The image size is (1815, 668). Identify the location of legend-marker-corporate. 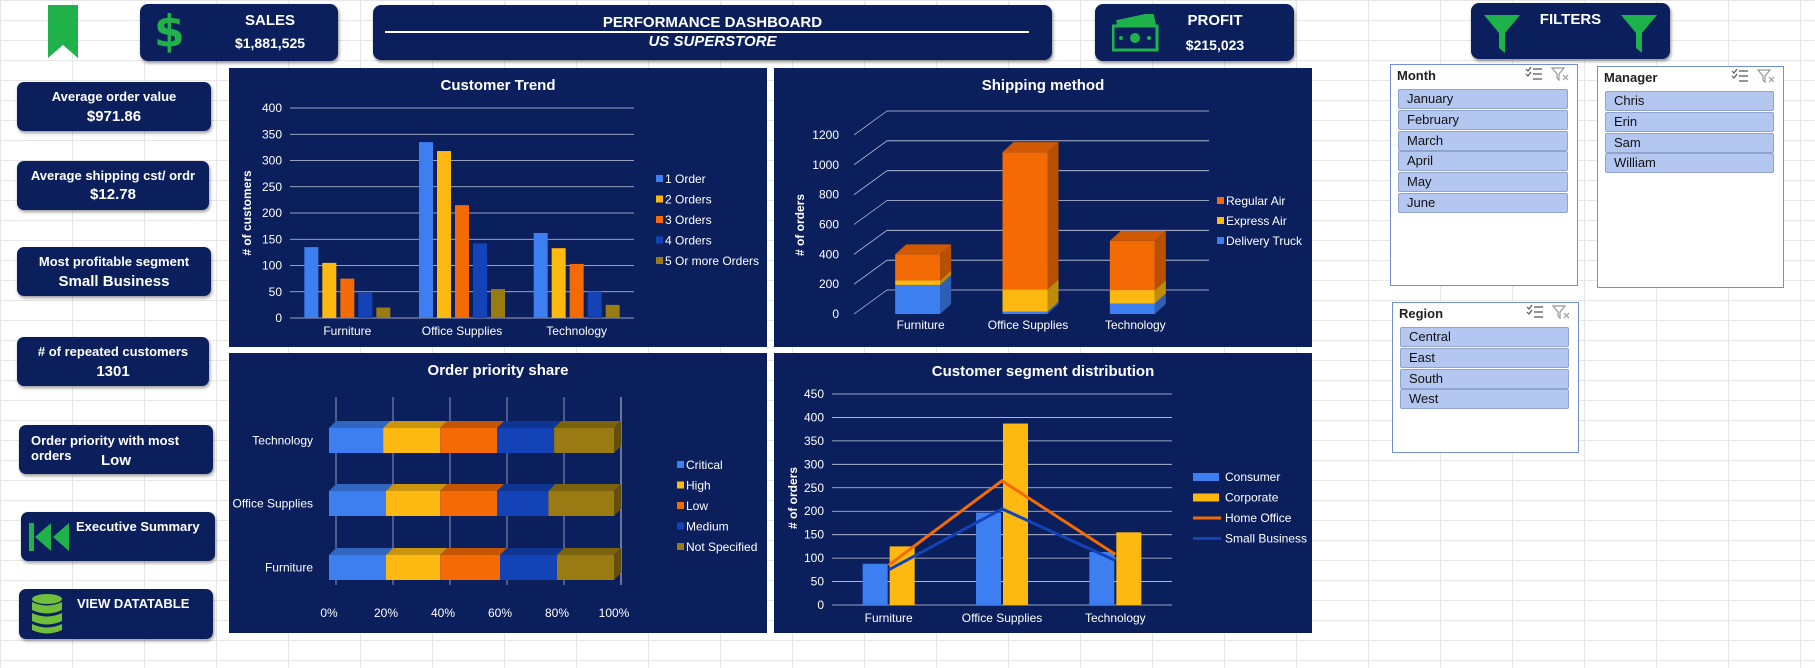
(1206, 497).